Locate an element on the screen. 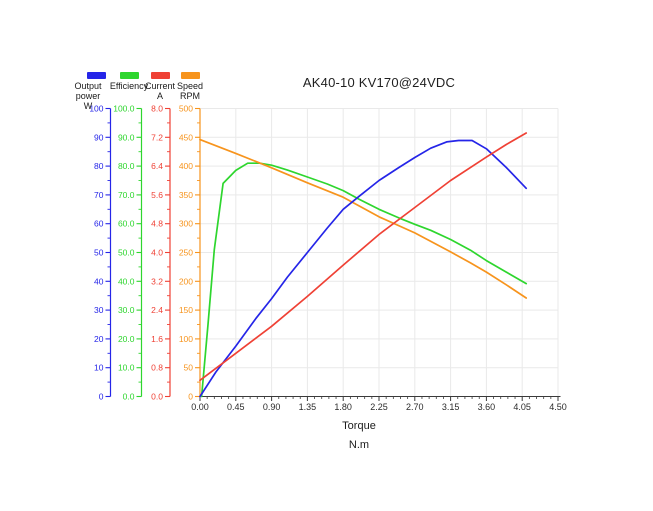  y-tick-label-efficiency: 100.0 is located at coordinates (124, 109).